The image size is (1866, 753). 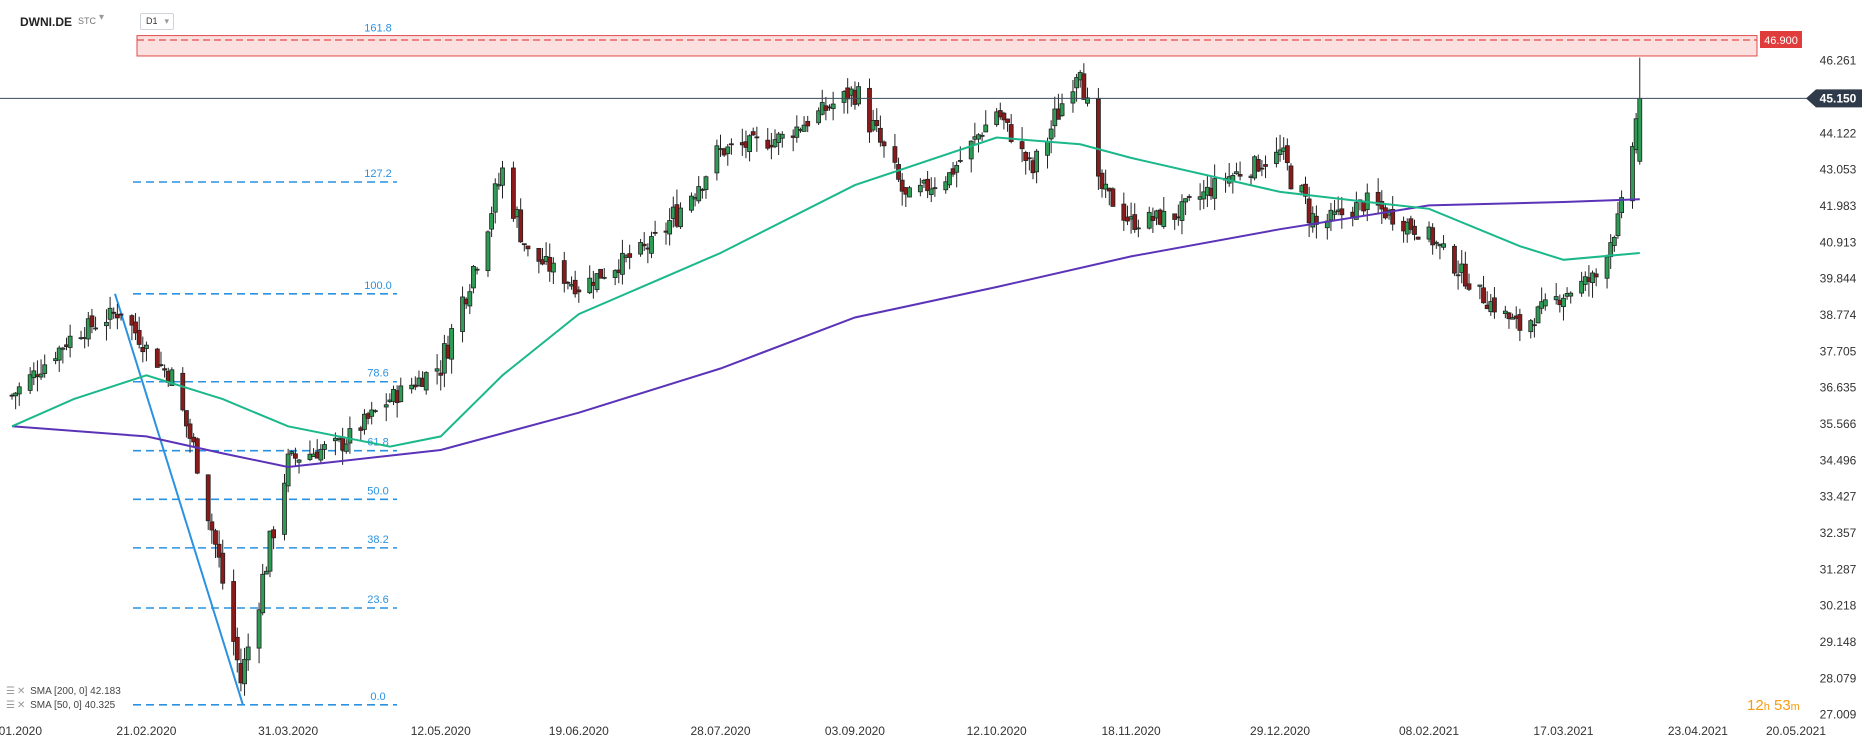 I want to click on symbol-name: DWNI.DE, so click(x=46, y=22).